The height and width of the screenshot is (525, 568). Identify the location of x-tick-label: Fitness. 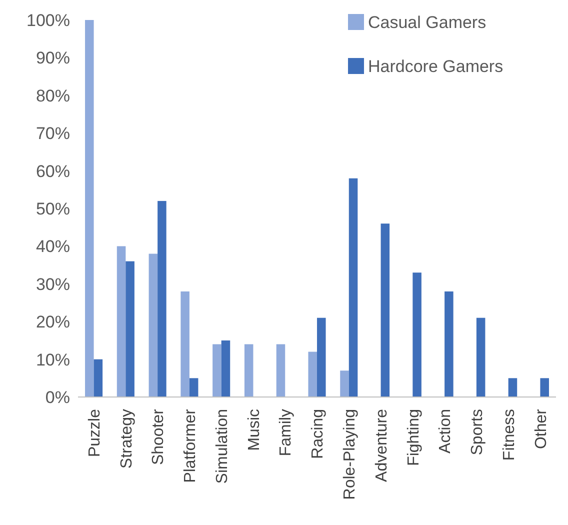
(509, 435).